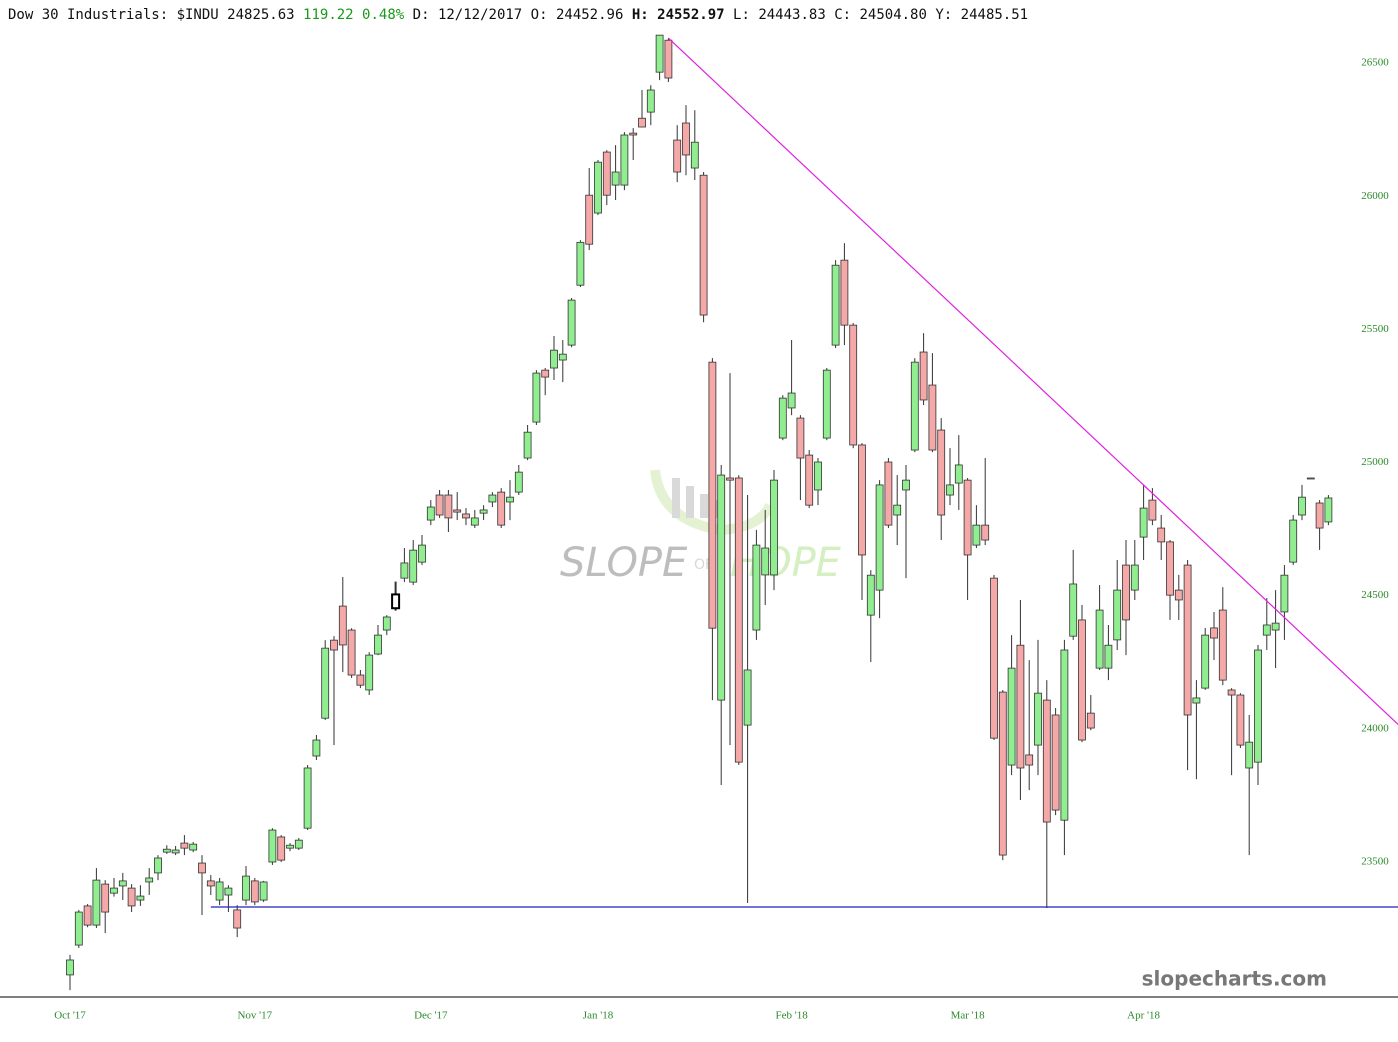  What do you see at coordinates (968, 1016) in the screenshot?
I see `x-tick-label: Mar '18` at bounding box center [968, 1016].